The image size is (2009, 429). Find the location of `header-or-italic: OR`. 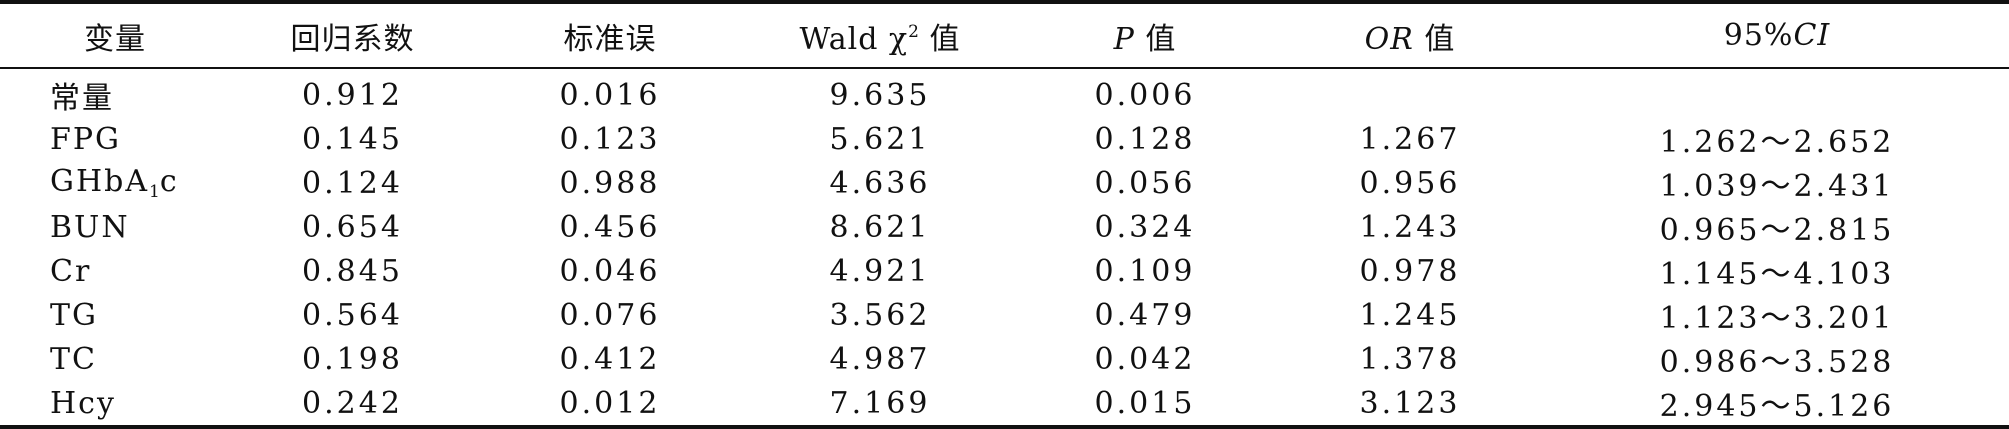

header-or-italic: OR is located at coordinates (1389, 39).